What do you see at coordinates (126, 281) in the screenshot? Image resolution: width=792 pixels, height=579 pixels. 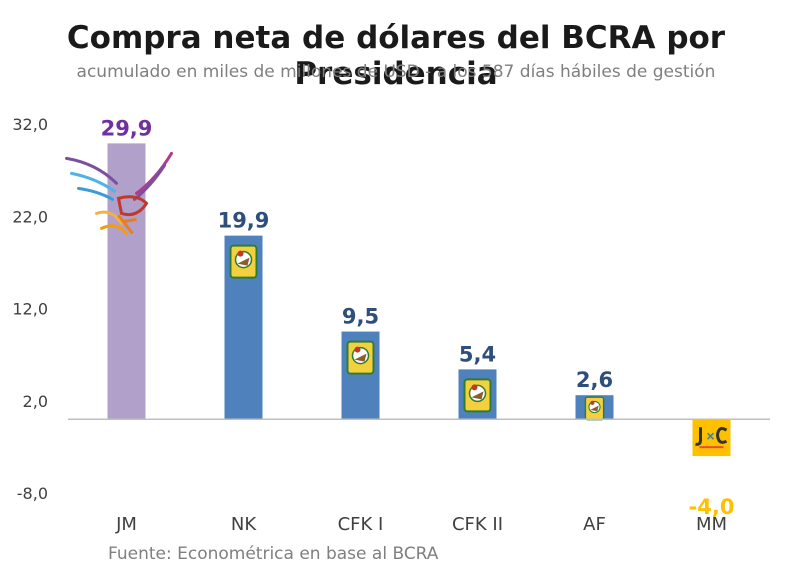 I see `bar` at bounding box center [126, 281].